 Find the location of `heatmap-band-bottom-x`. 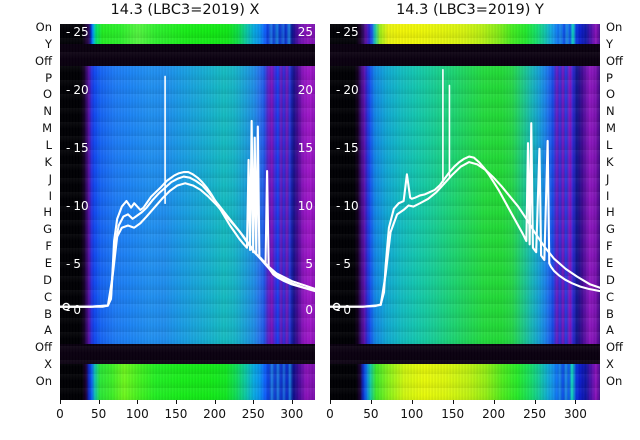

heatmap-band-bottom-x is located at coordinates (187, 382).